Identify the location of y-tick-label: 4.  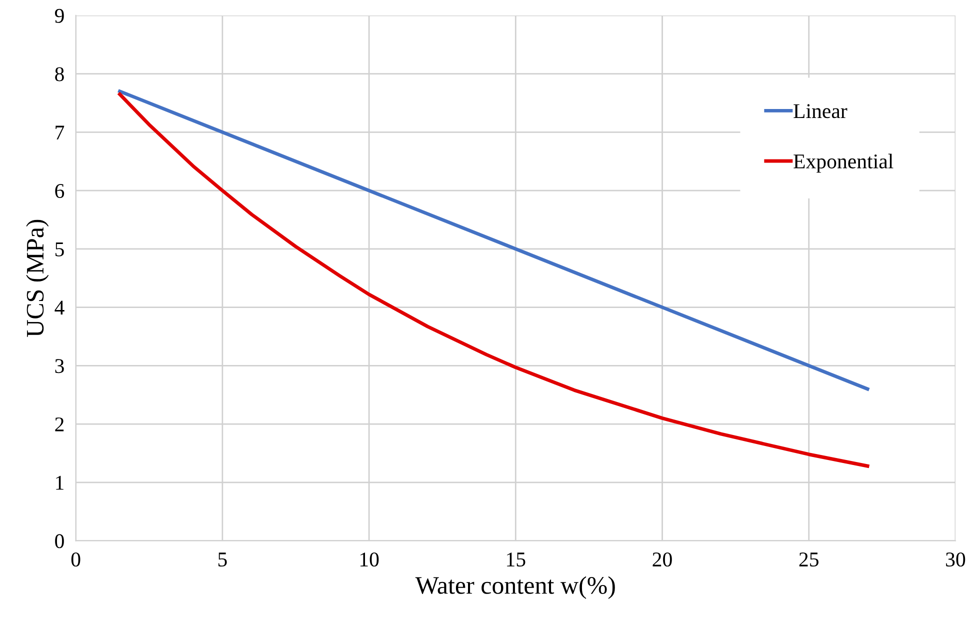
(59, 307).